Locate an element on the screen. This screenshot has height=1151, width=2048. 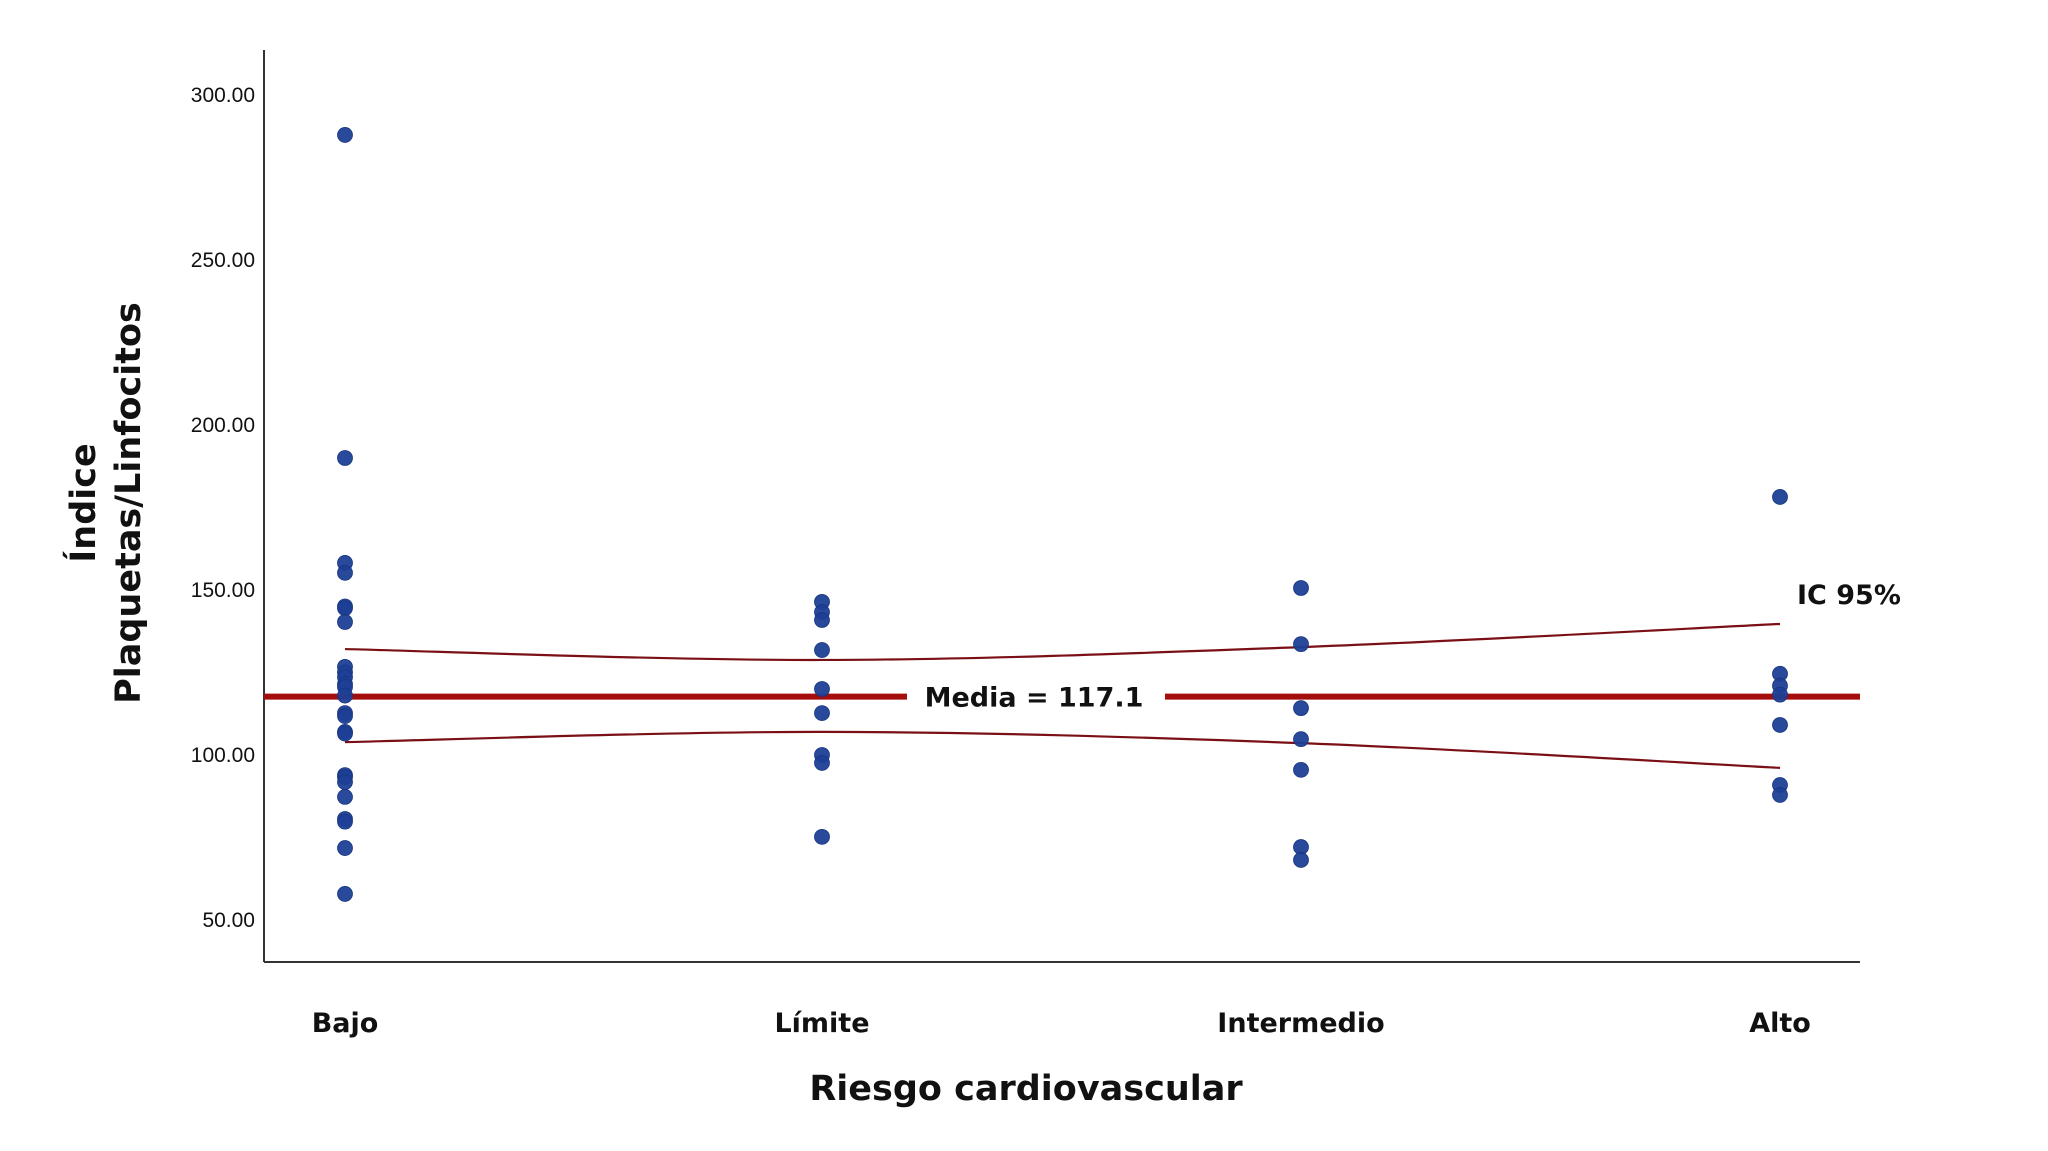
category-labels: Bajo Límite Intermedio Alto is located at coordinates (1061, 1023).